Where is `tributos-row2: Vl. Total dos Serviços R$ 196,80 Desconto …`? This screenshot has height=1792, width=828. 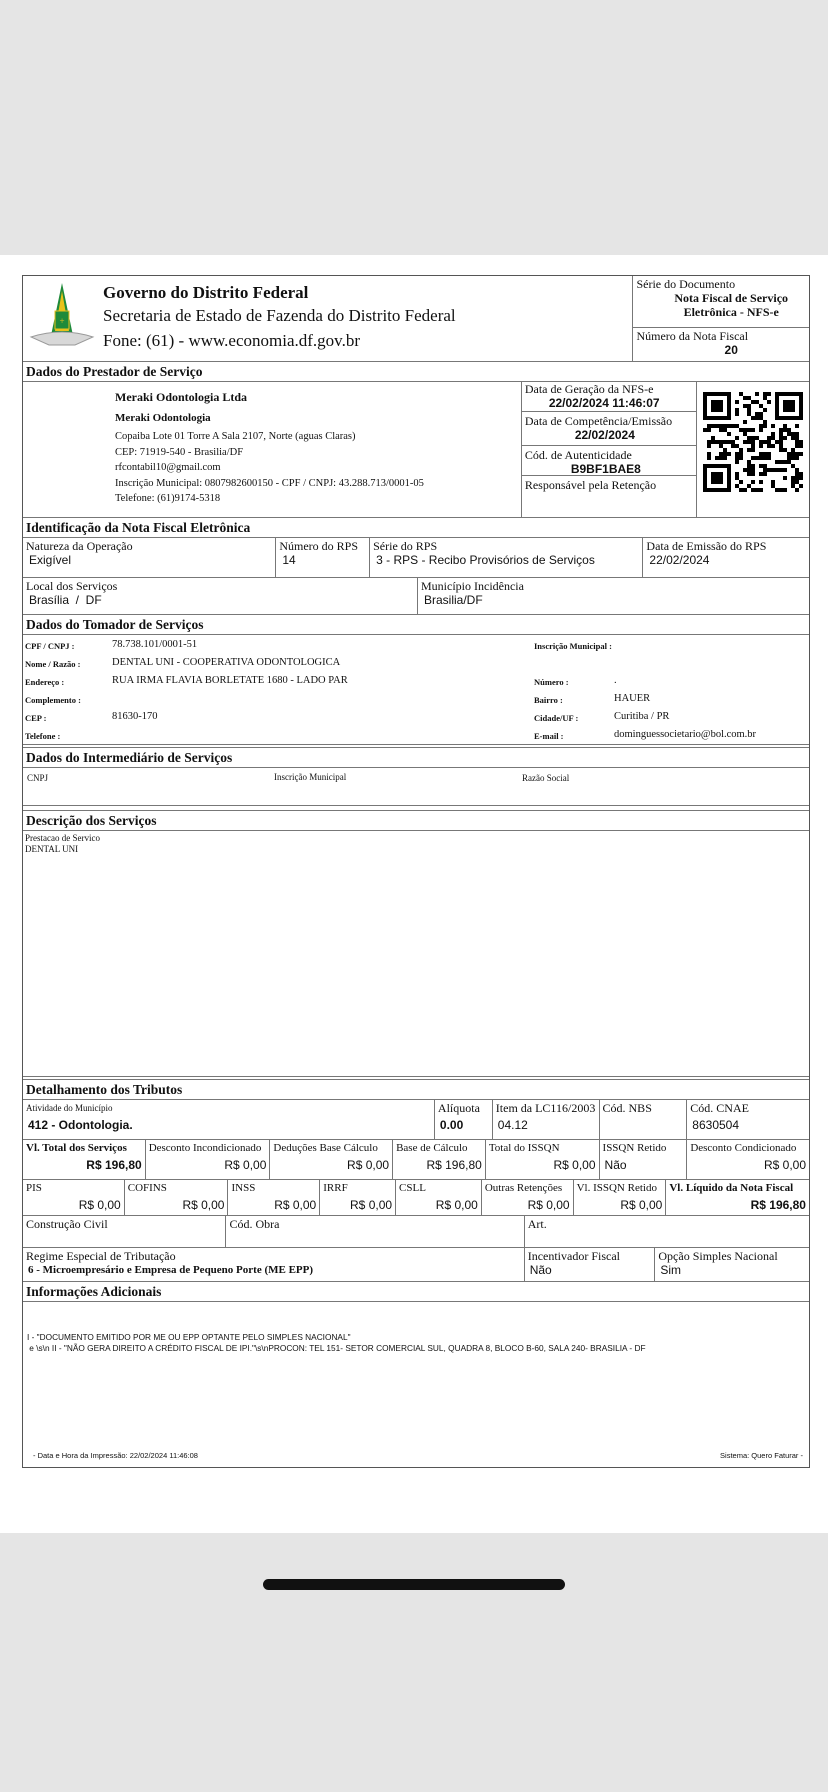 tributos-row2: Vl. Total dos Serviços R$ 196,80 Desconto … is located at coordinates (416, 1160).